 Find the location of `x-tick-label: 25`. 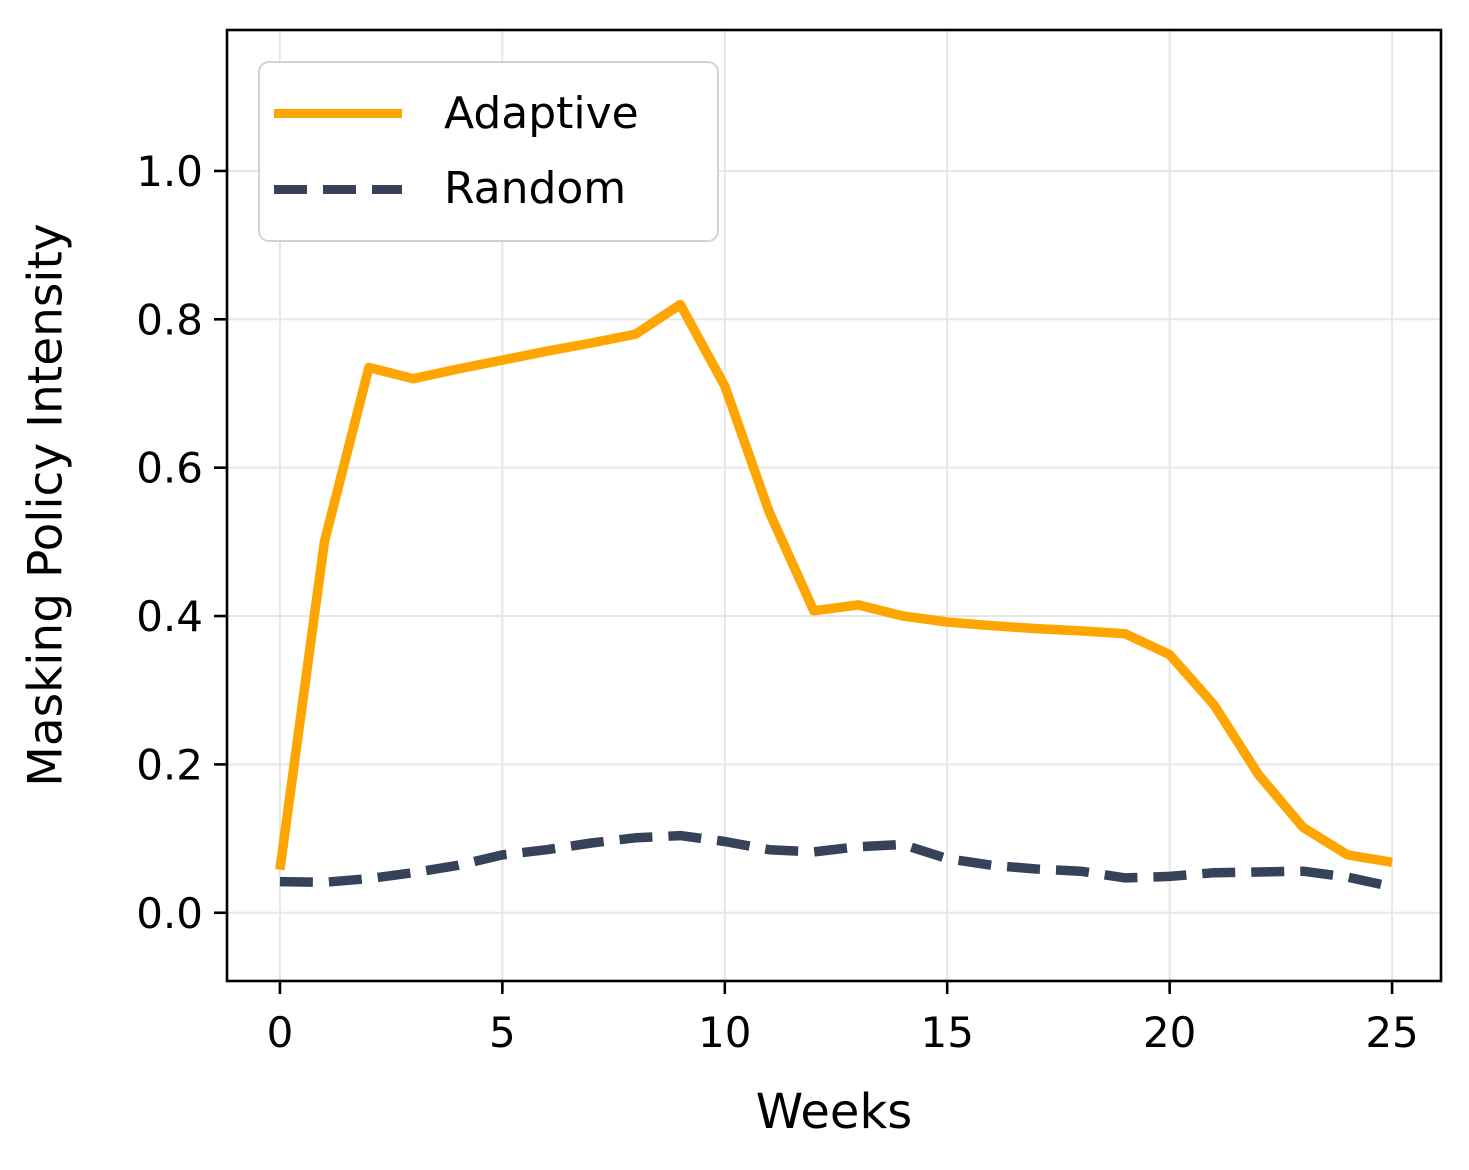

x-tick-label: 25 is located at coordinates (1391, 1032).